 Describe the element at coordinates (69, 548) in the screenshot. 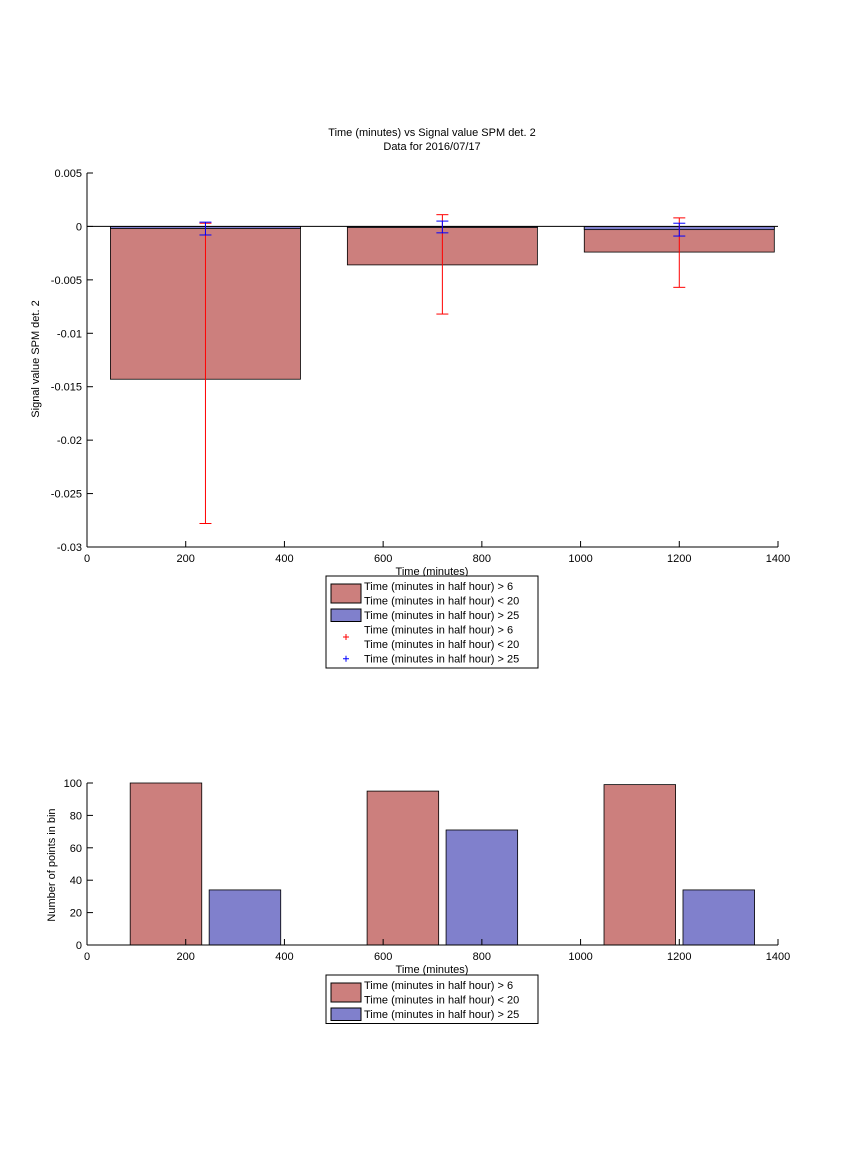

I see `signal-y-tick-label: -0.03` at that location.